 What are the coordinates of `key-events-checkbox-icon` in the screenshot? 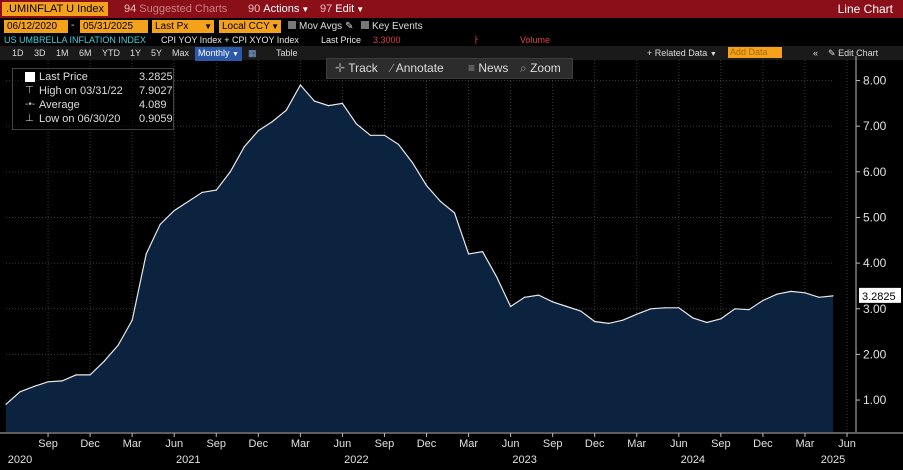 It's located at (365, 25).